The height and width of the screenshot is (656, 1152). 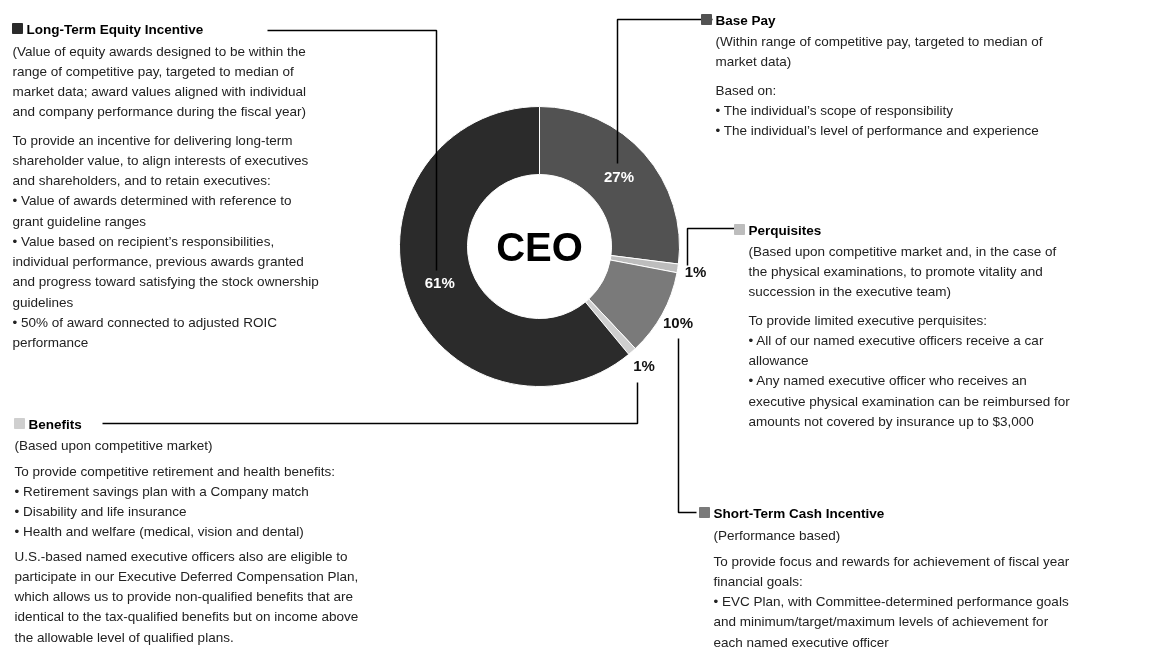 What do you see at coordinates (746, 20) in the screenshot?
I see `legend-label: Base Pay` at bounding box center [746, 20].